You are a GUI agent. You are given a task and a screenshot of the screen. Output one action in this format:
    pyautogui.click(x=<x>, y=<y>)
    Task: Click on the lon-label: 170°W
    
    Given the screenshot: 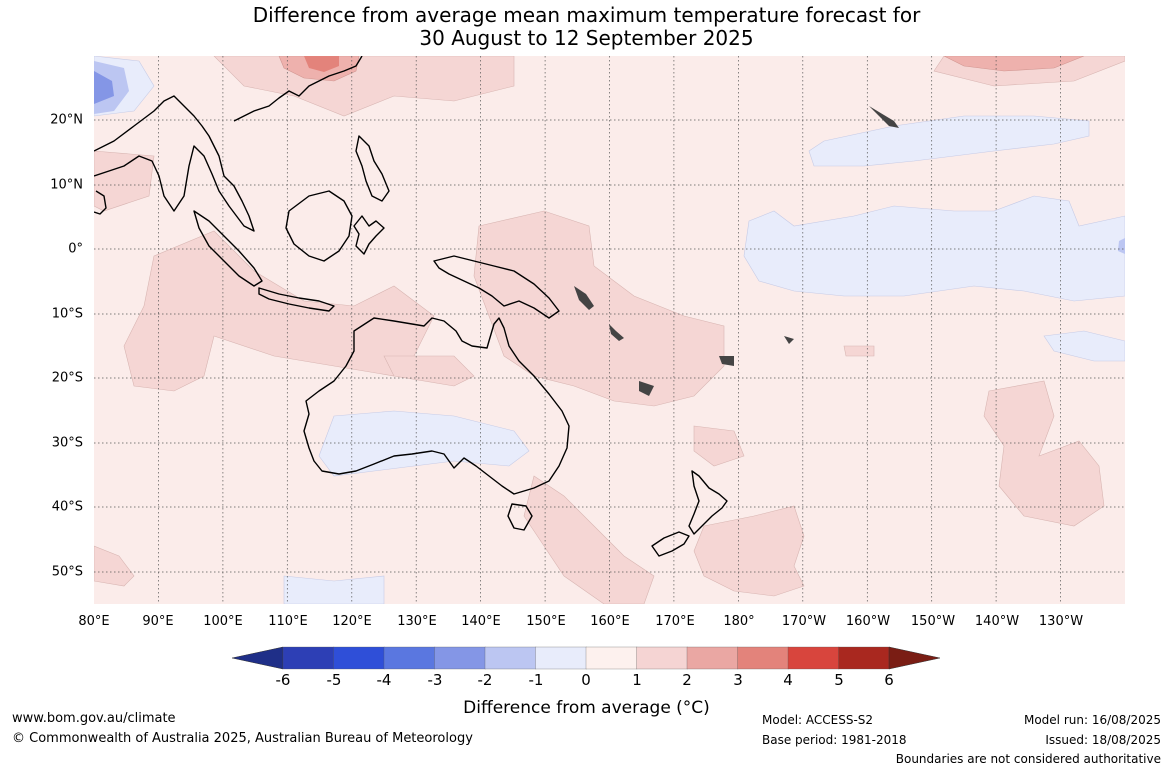 What is the action you would take?
    pyautogui.click(x=804, y=621)
    